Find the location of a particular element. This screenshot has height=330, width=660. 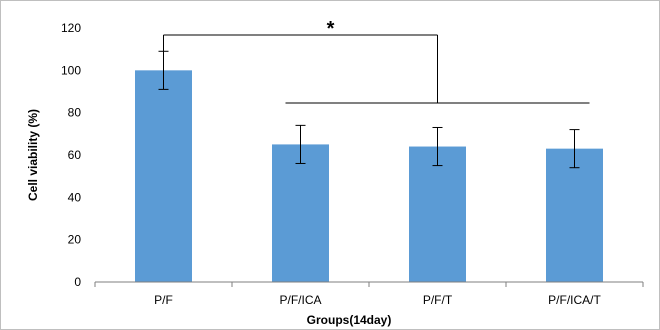

y-axis-ticks: 0 20 40 60 80 100 120 is located at coordinates (71, 155).